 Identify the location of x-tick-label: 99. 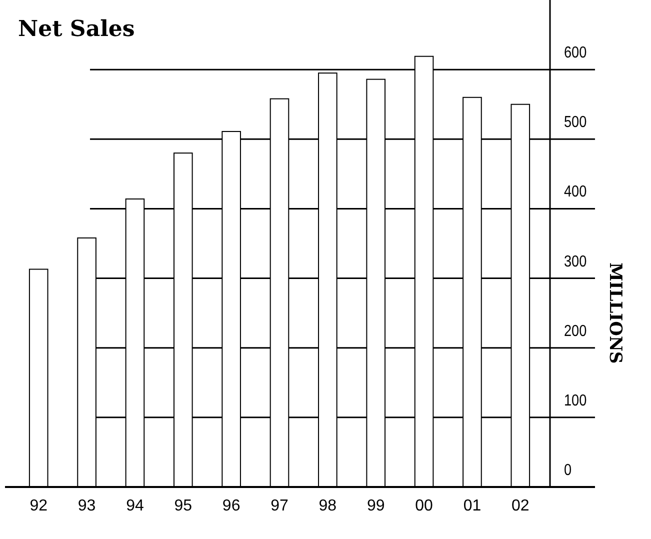
(375, 505).